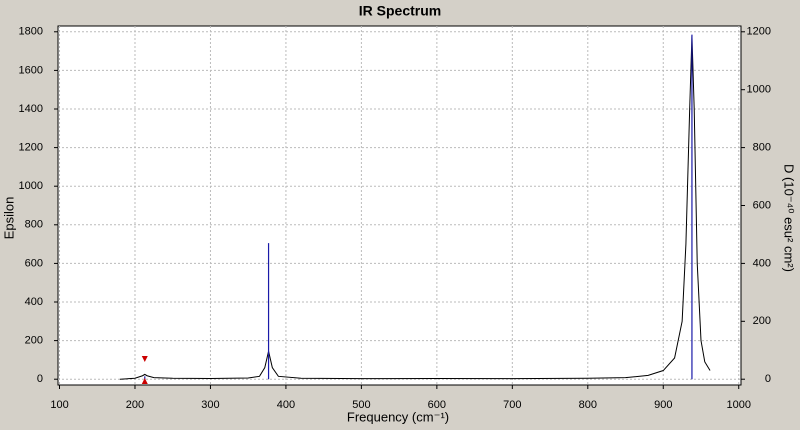 The image size is (800, 430). I want to click on x-tick-label: 800, so click(588, 405).